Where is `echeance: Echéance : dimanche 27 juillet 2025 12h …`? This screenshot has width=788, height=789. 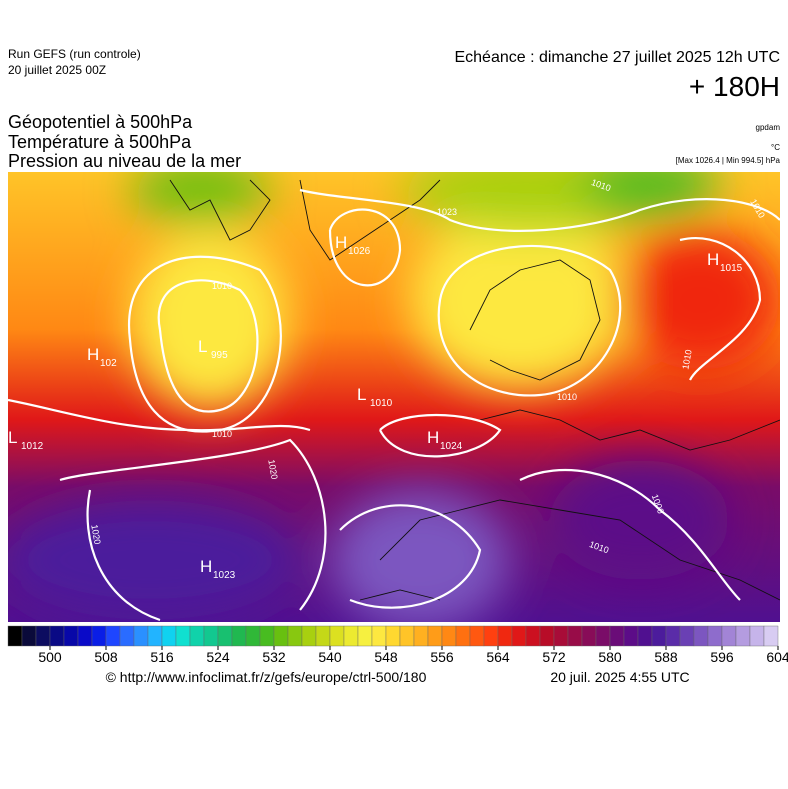 echeance: Echéance : dimanche 27 juillet 2025 12h … is located at coordinates (617, 57).